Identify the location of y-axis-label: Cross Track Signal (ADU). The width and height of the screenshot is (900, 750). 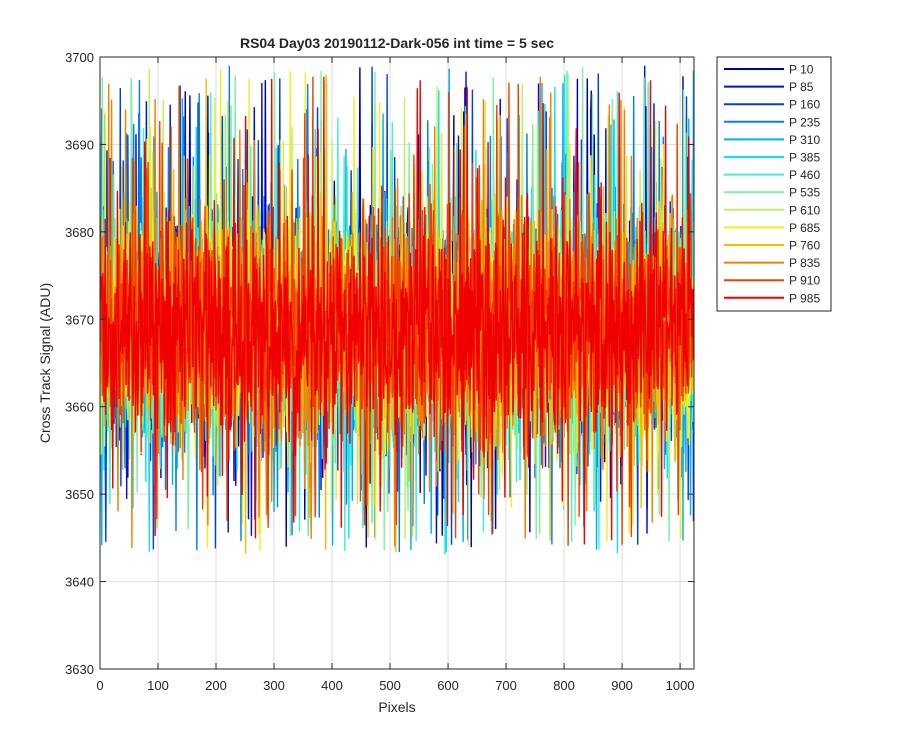
(45, 363).